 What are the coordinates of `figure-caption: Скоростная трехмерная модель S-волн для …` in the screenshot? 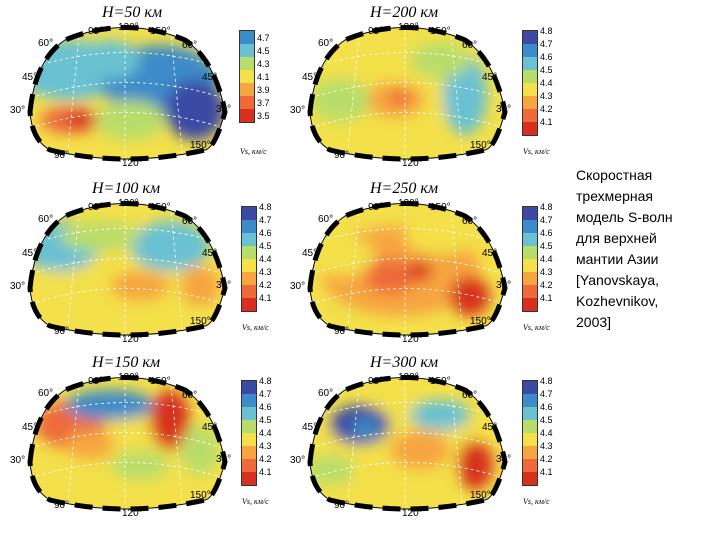 It's located at (646, 249).